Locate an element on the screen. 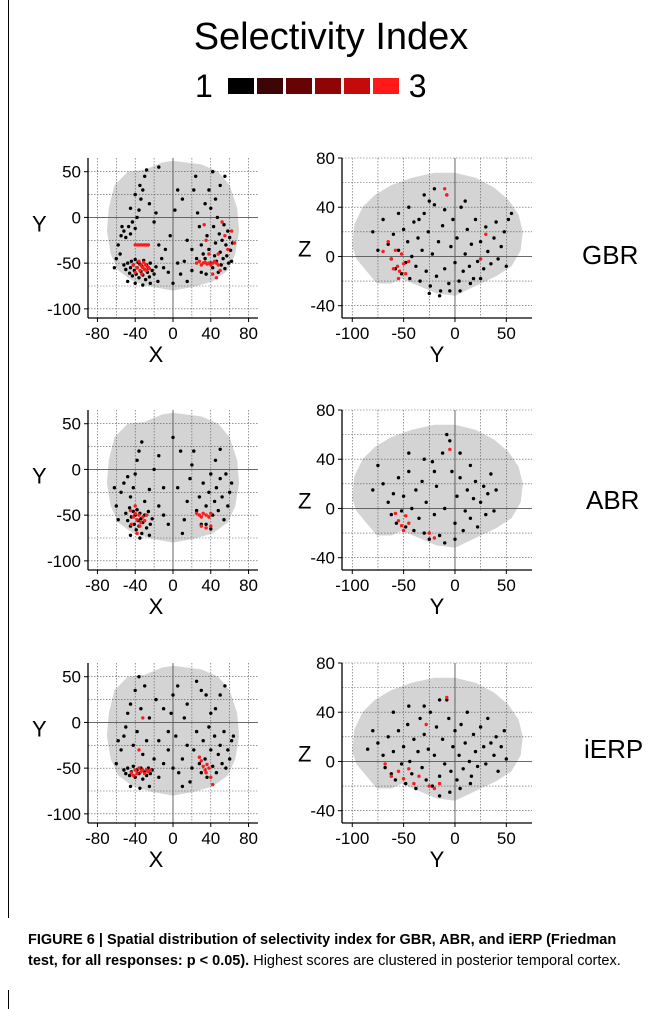 The image size is (662, 1009). y-tick-label: -50 is located at coordinates (68, 768).